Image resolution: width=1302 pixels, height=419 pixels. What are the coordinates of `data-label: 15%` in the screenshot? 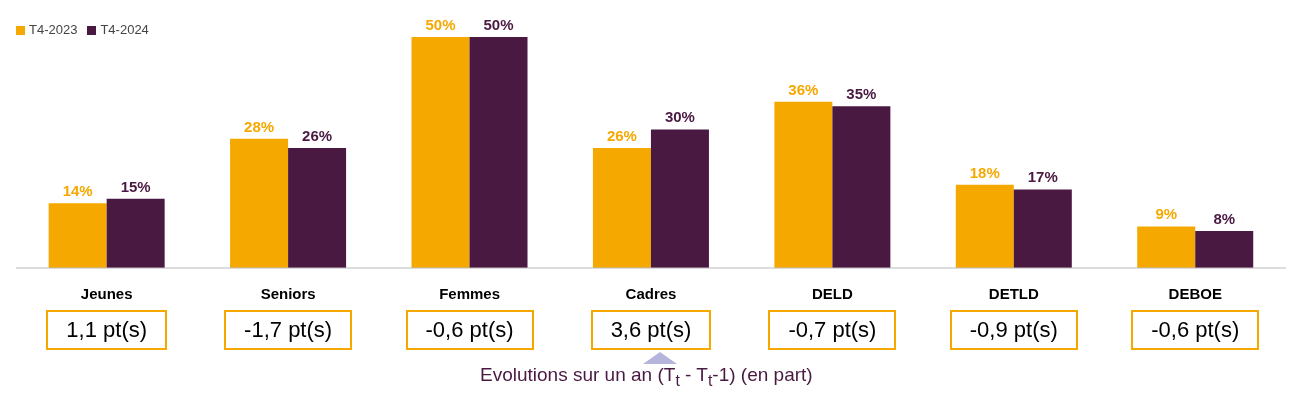 It's located at (135, 186).